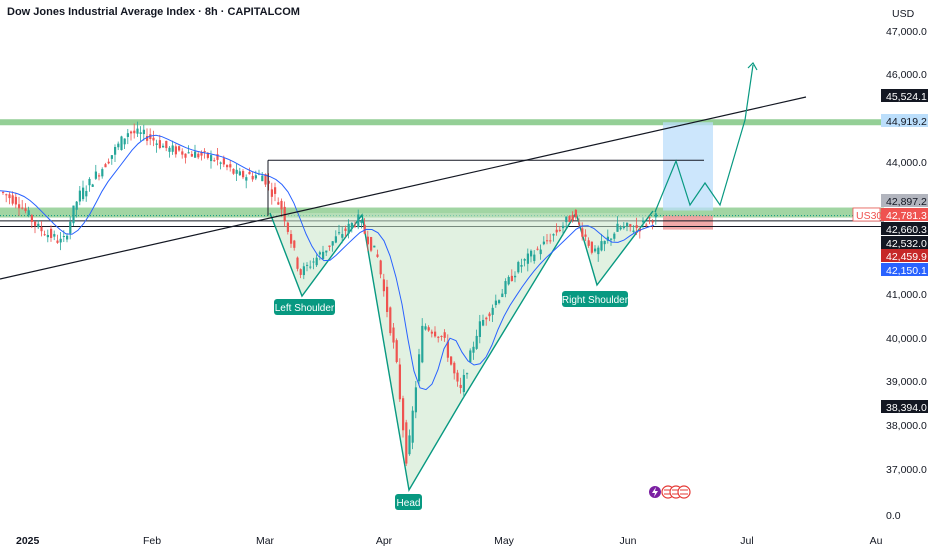 Image resolution: width=932 pixels, height=550 pixels. I want to click on x-tick-label: Feb, so click(152, 541).